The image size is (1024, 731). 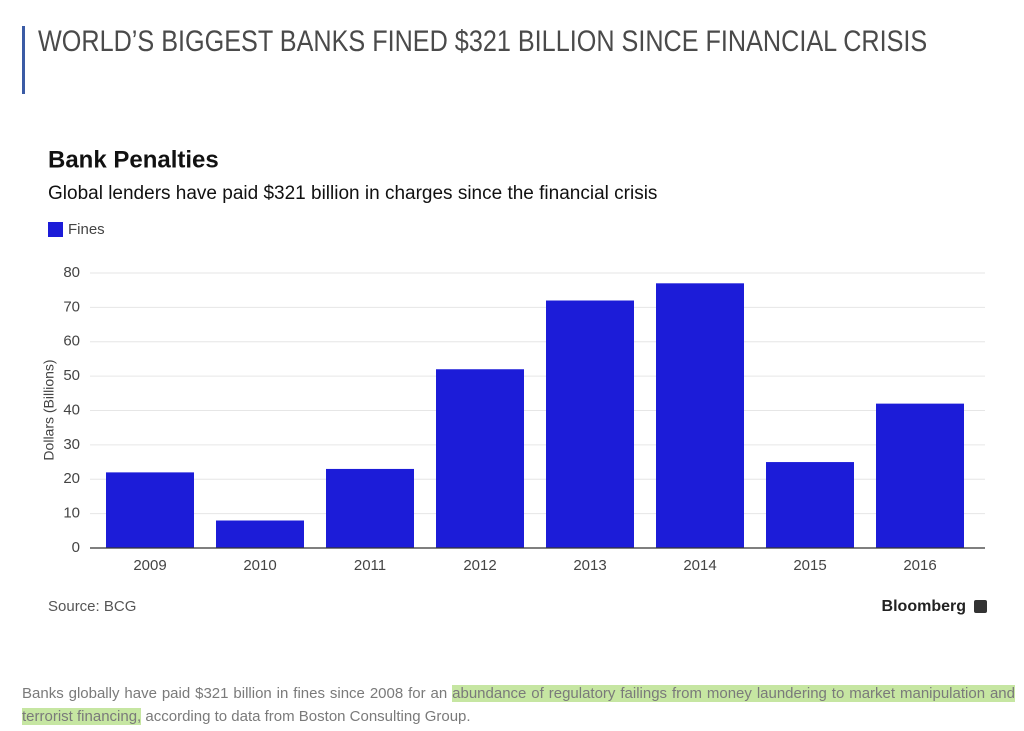 What do you see at coordinates (71, 272) in the screenshot?
I see `y-tick-label: 80` at bounding box center [71, 272].